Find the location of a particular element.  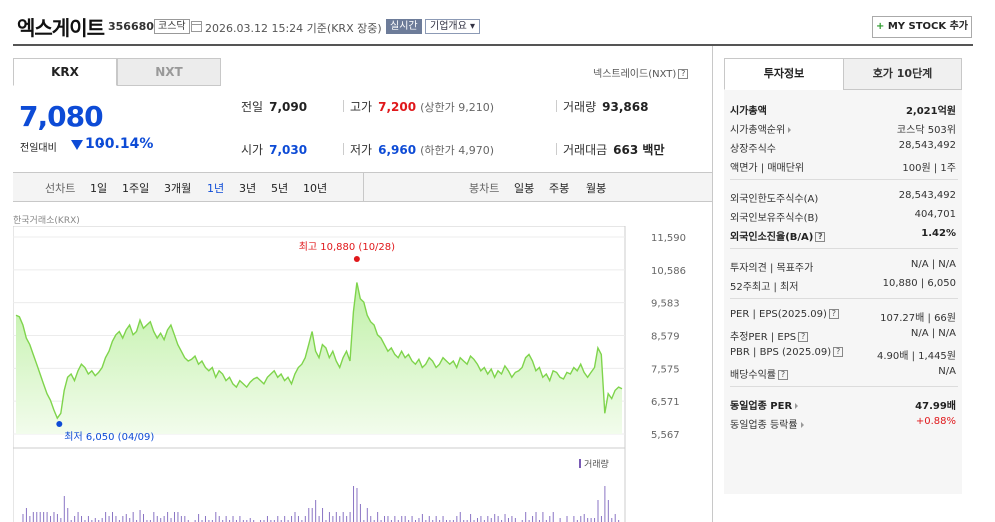

info-value: +0.88% is located at coordinates (935, 421).